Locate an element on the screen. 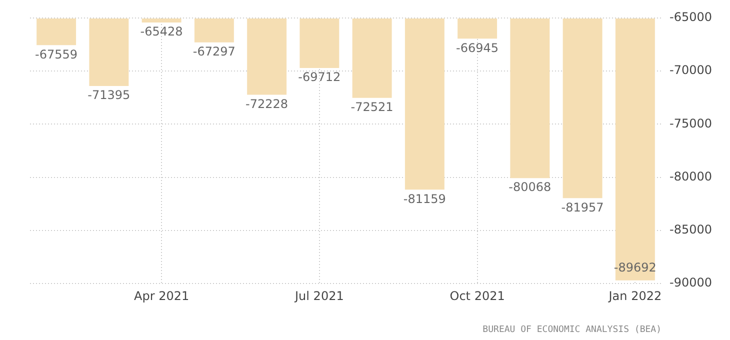  x-tick-label: Oct 2021 is located at coordinates (477, 295).